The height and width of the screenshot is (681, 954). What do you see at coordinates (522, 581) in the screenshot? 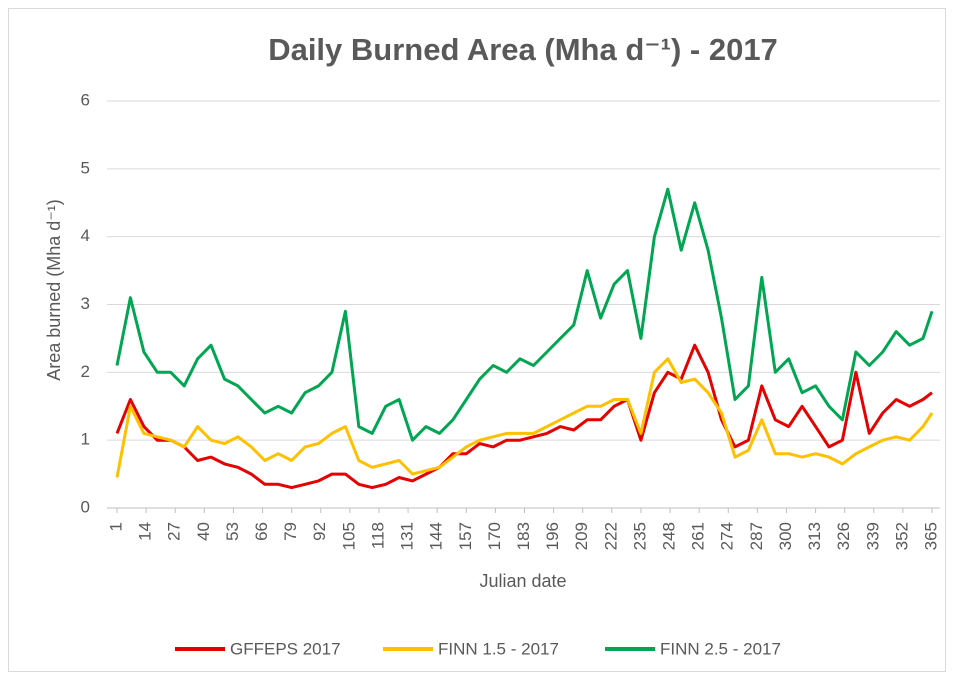
I see `x-axis-title: Julian date` at bounding box center [522, 581].